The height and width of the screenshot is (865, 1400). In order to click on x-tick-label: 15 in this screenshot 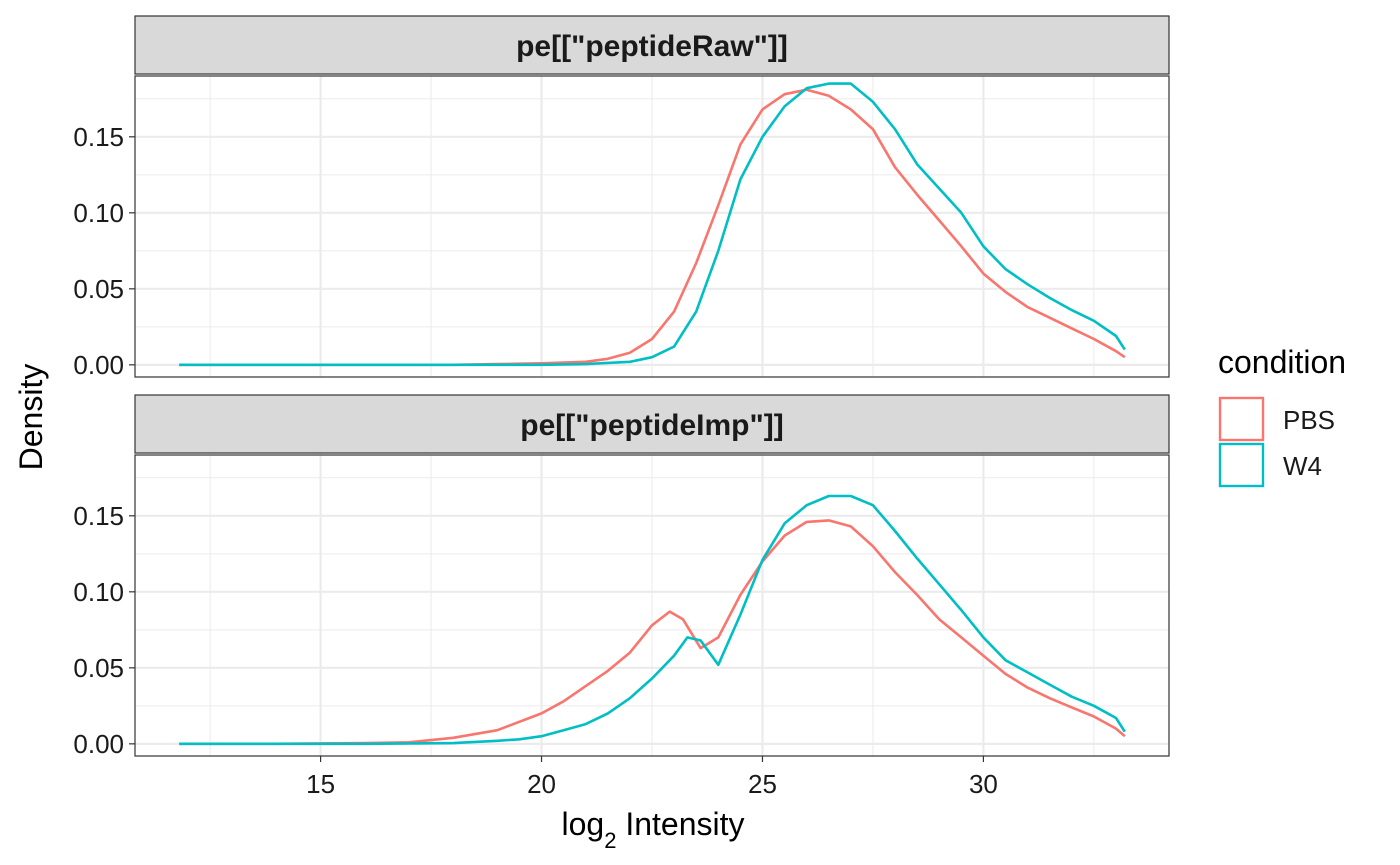, I will do `click(320, 784)`.